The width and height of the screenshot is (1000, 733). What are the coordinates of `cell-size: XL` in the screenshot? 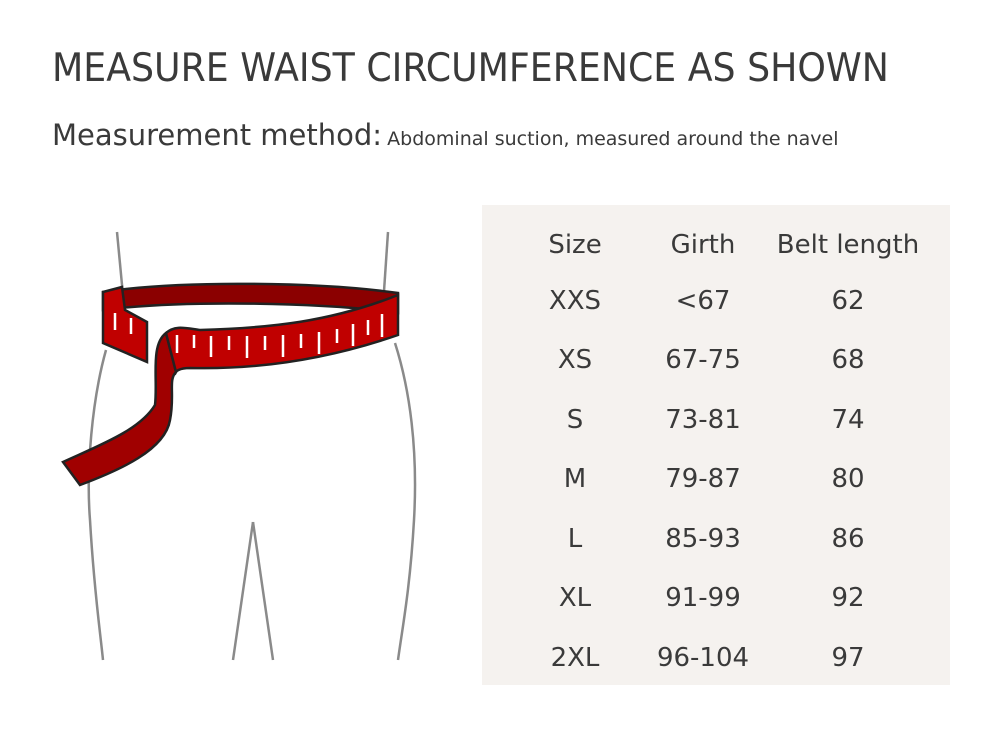 It's located at (575, 598).